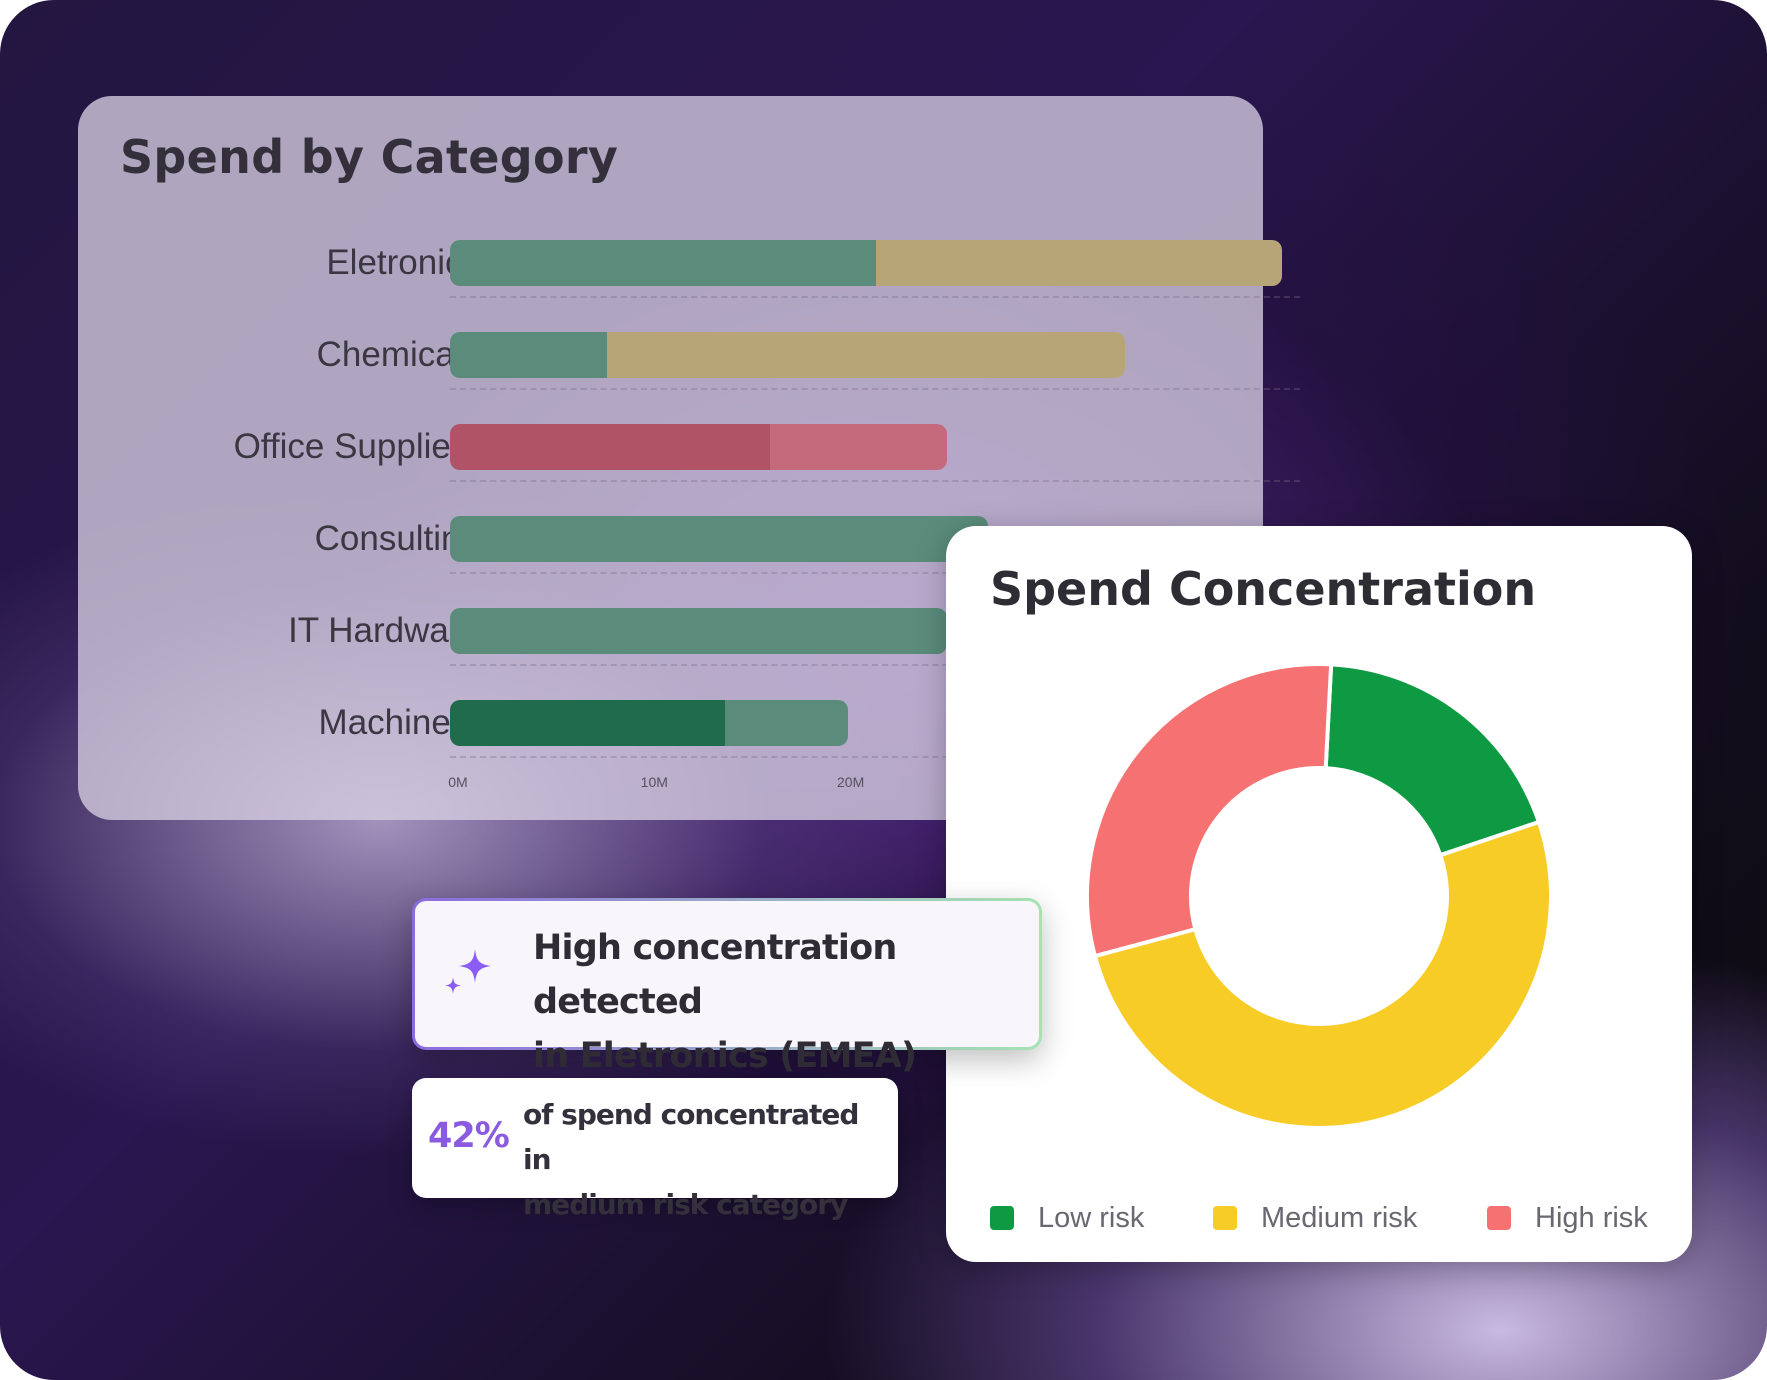 Image resolution: width=1767 pixels, height=1380 pixels. I want to click on category-label: Office Suppliers, so click(356, 446).